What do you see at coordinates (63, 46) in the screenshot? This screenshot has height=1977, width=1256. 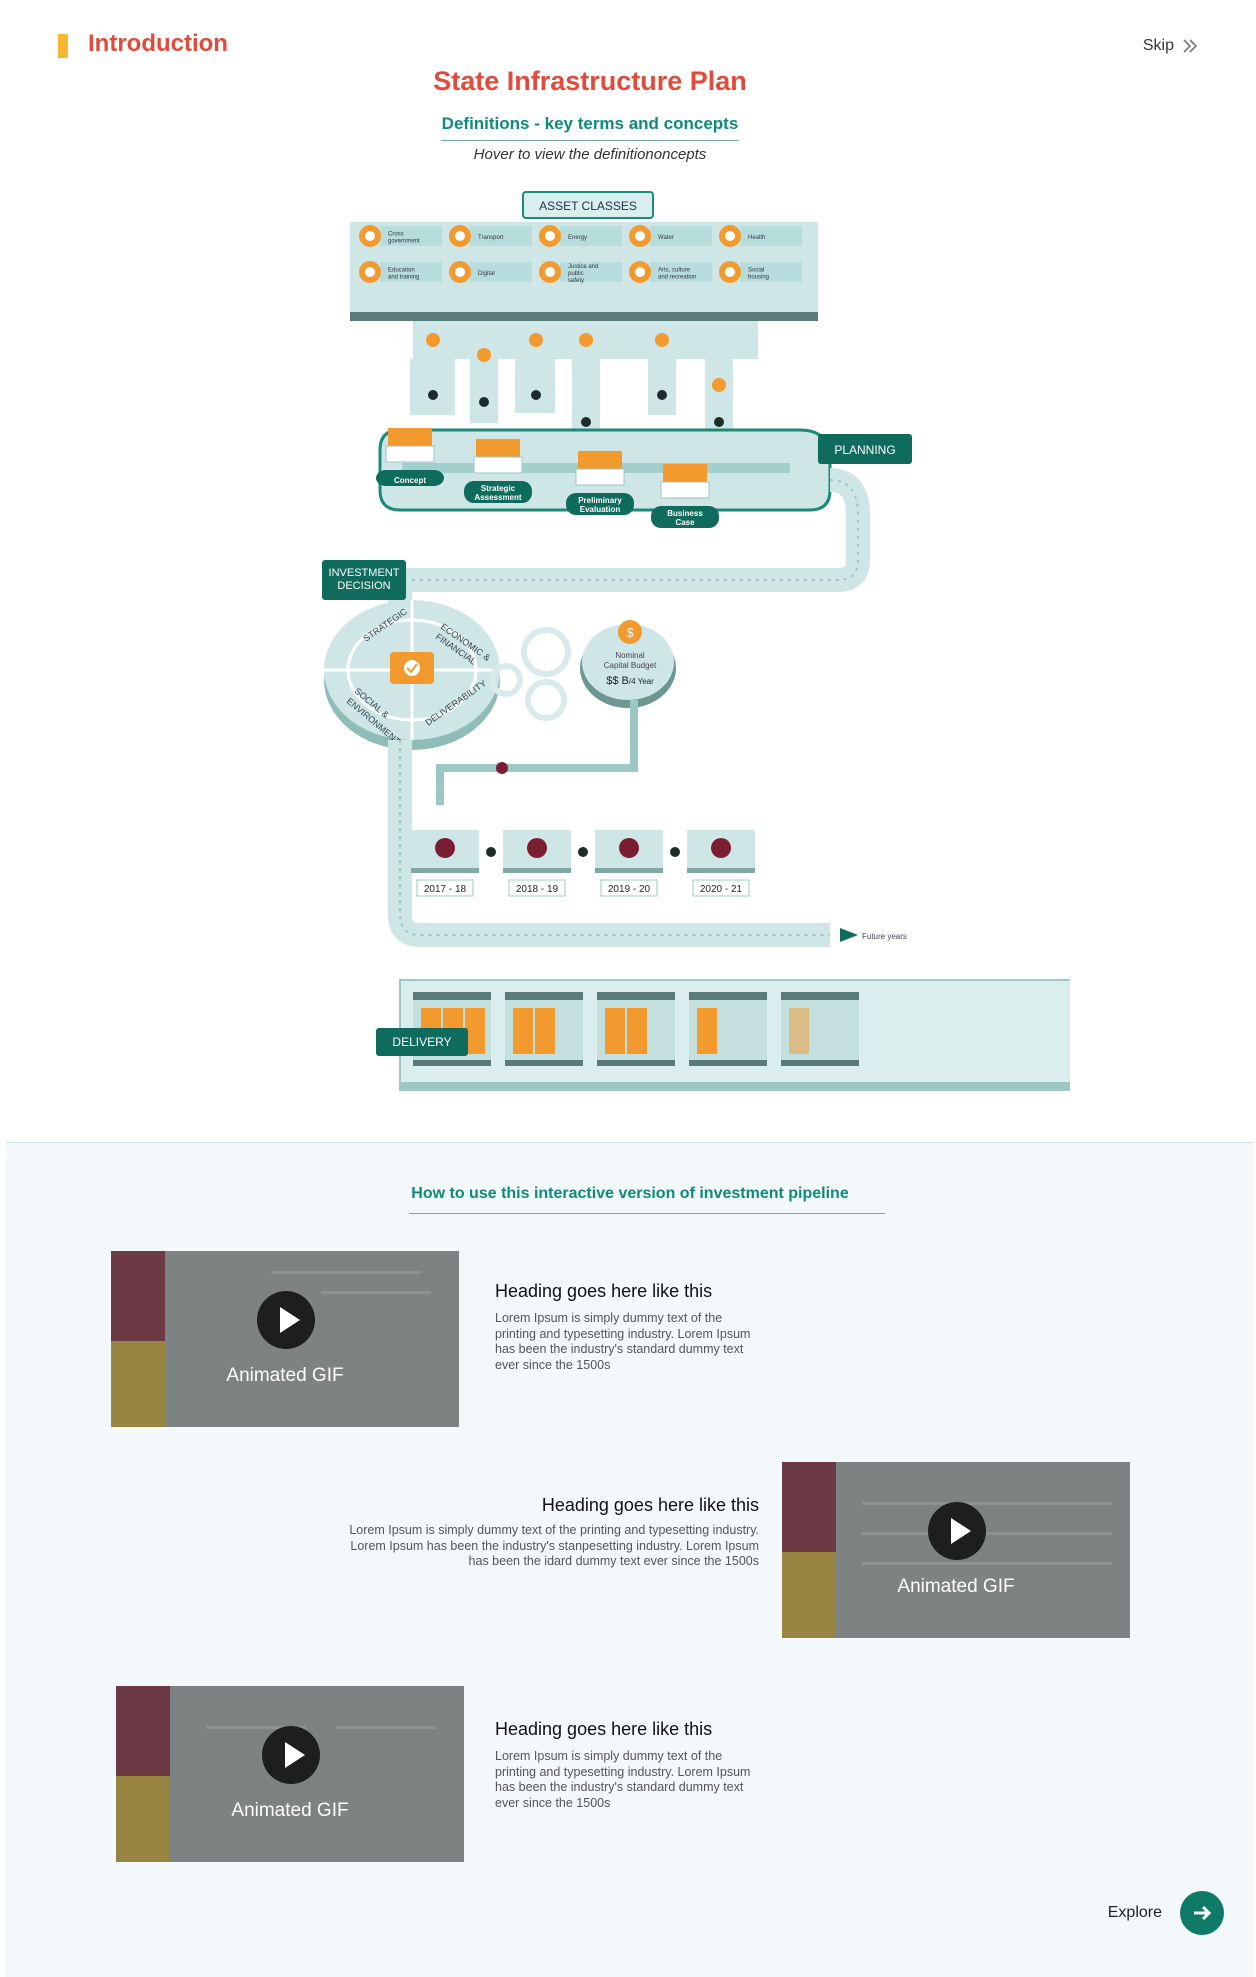 I see `section-marker` at bounding box center [63, 46].